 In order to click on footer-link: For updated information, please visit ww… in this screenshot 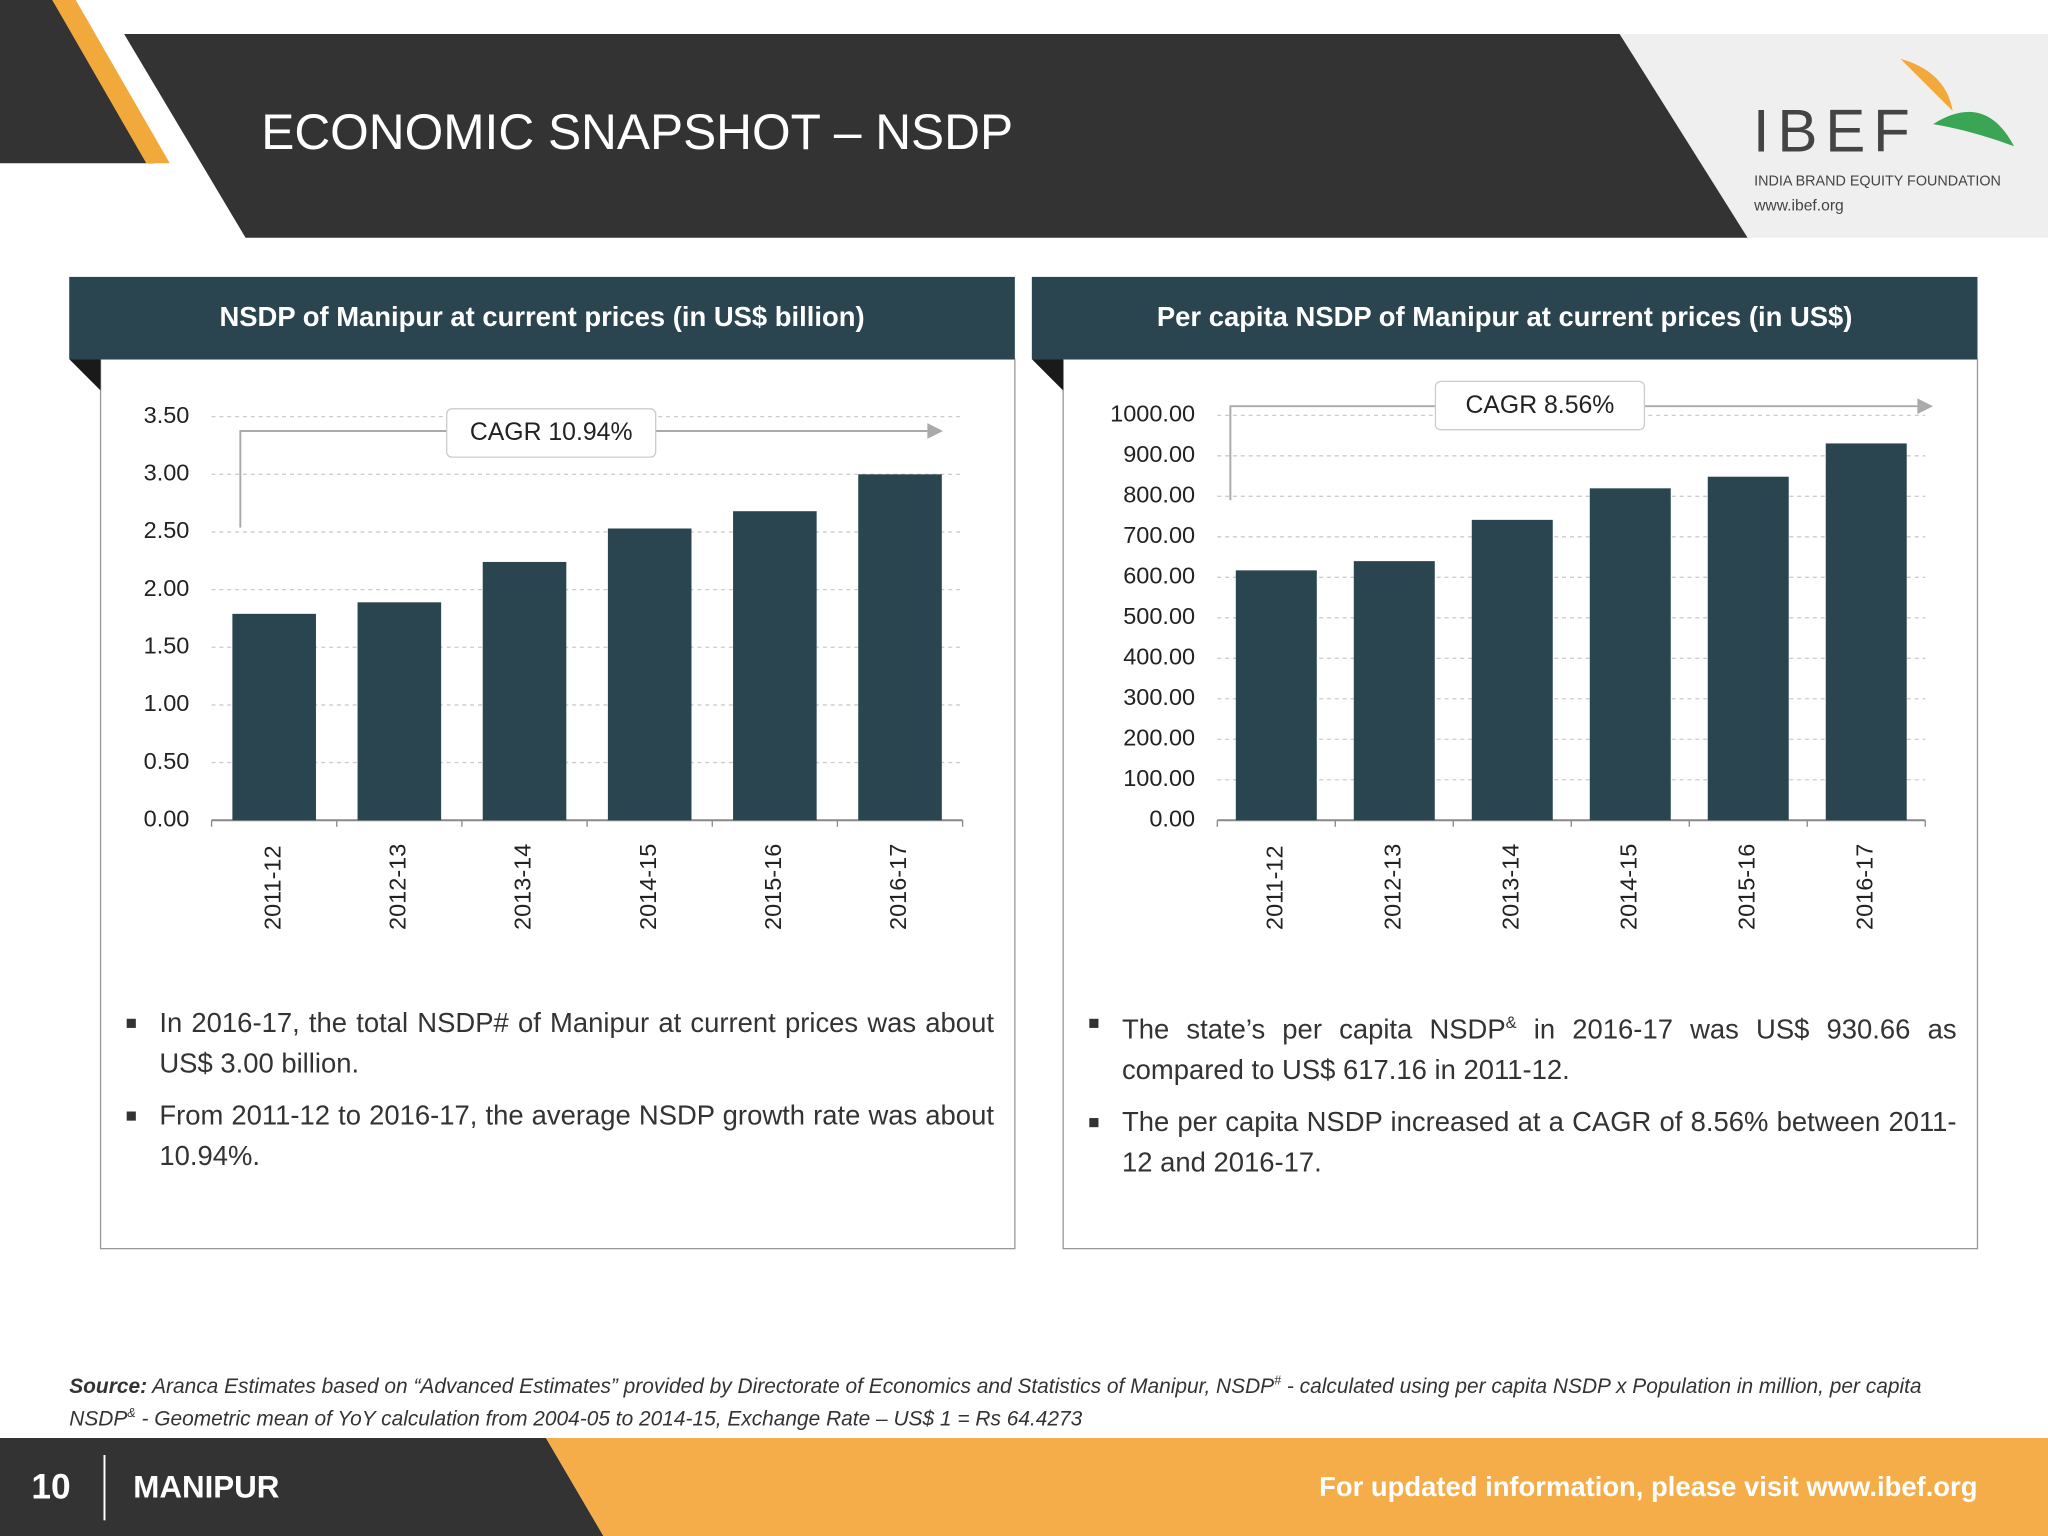, I will do `click(1648, 1486)`.